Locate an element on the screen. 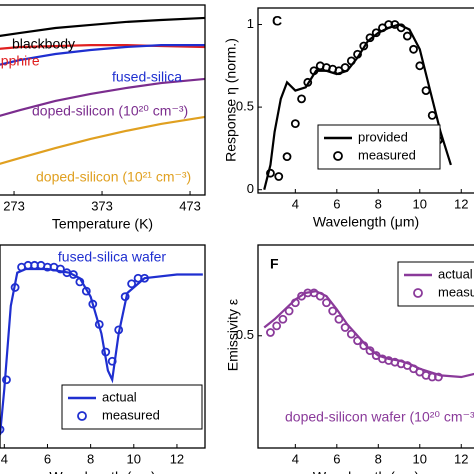 This screenshot has height=474, width=474. x-axis-label: Temperature (K) is located at coordinates (102, 224).